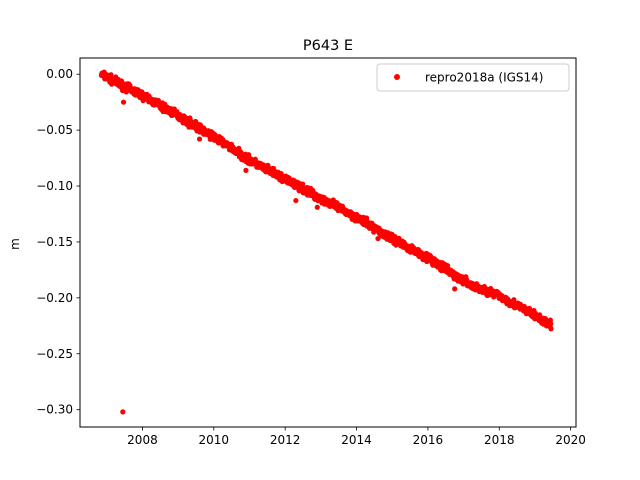 This screenshot has height=480, width=640. What do you see at coordinates (54, 130) in the screenshot?
I see `y-tick-label: −0.05` at bounding box center [54, 130].